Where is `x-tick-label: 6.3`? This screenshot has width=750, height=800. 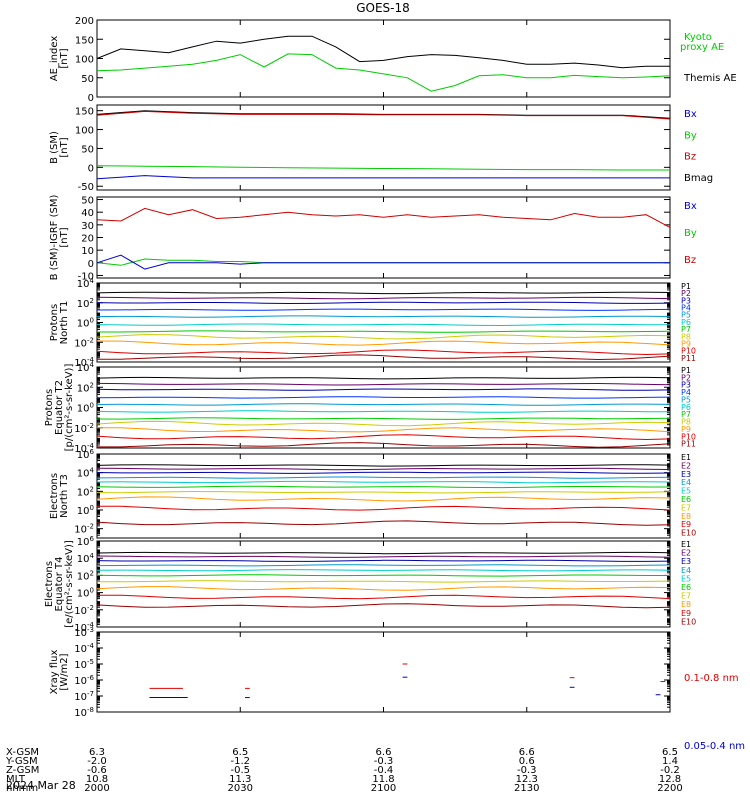 x-tick-label: 6.3 is located at coordinates (97, 752).